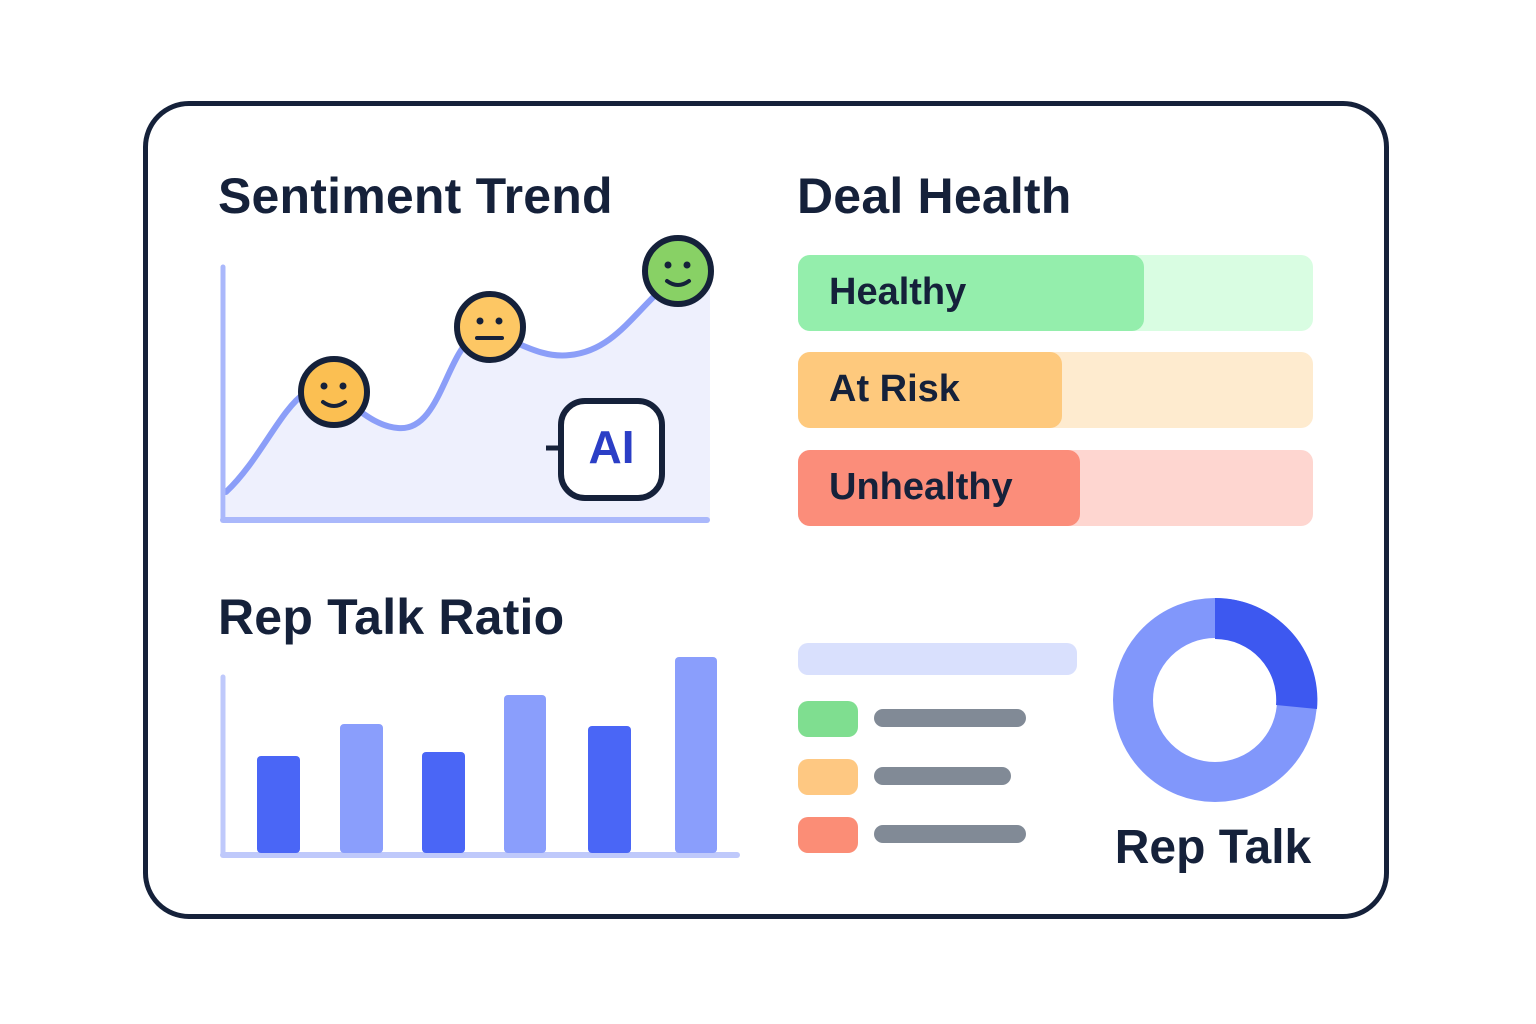  Describe the element at coordinates (611, 447) in the screenshot. I see `ai-badge-label: AI` at that location.